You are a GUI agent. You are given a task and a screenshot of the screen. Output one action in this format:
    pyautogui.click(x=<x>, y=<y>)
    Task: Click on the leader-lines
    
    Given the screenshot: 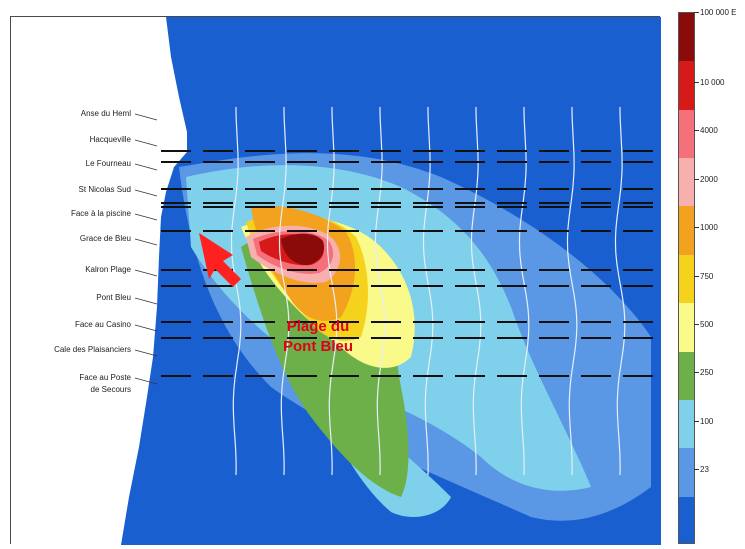 What is the action you would take?
    pyautogui.click(x=146, y=249)
    